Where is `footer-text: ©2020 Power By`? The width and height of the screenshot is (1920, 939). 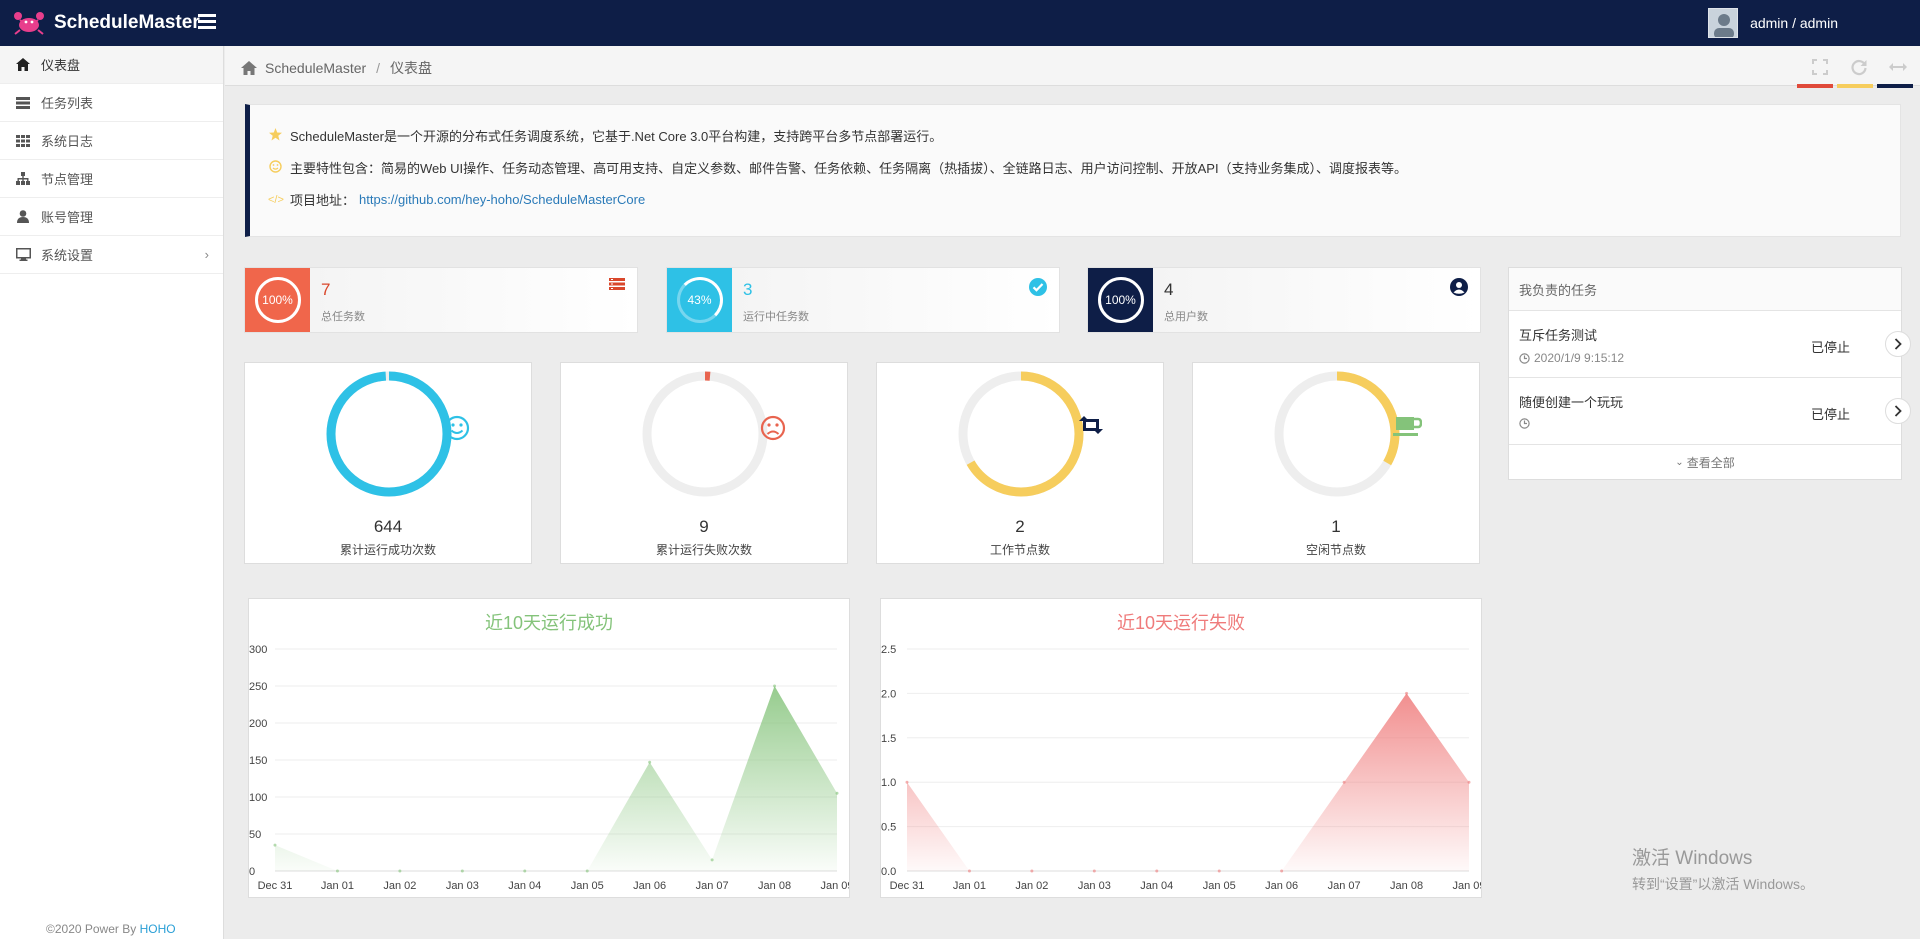 footer-text: ©2020 Power By is located at coordinates (93, 929).